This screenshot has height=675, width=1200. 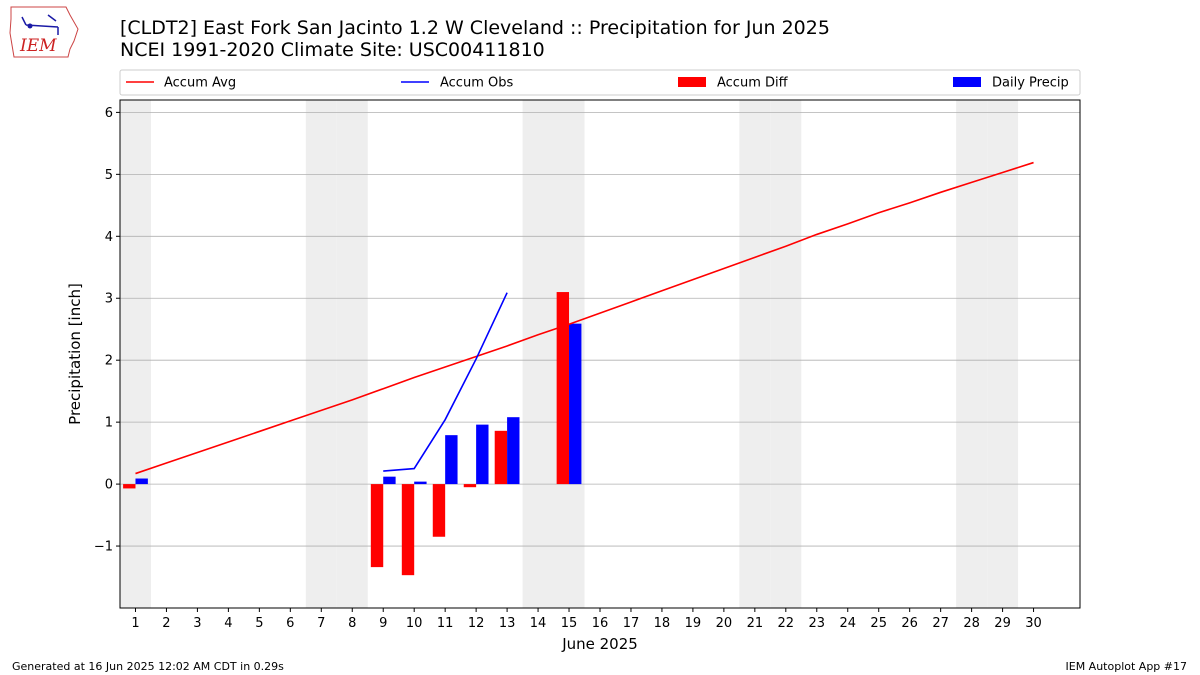 I want to click on y-tick-label: 4, so click(x=109, y=237).